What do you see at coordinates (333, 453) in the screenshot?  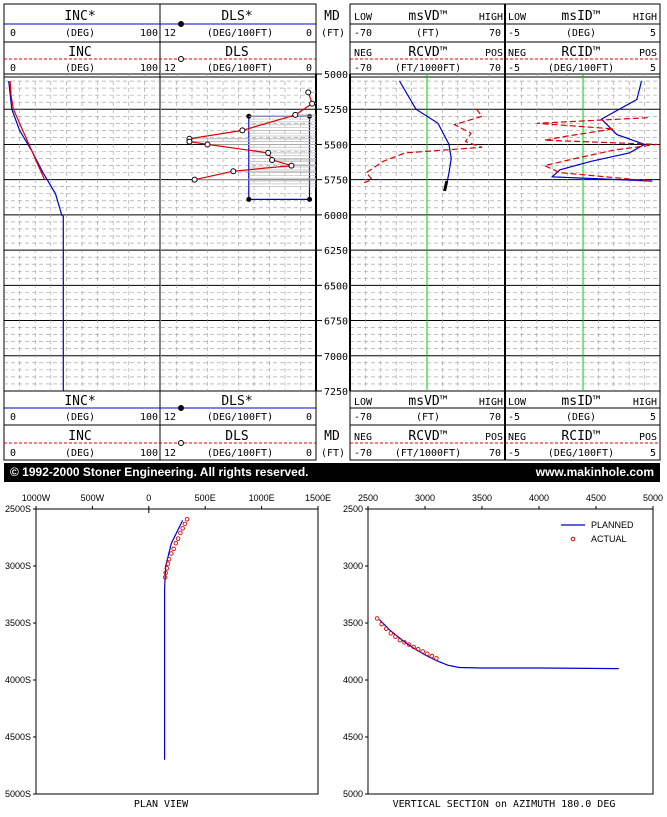 I see `ft-label-bottom: (FT)` at bounding box center [333, 453].